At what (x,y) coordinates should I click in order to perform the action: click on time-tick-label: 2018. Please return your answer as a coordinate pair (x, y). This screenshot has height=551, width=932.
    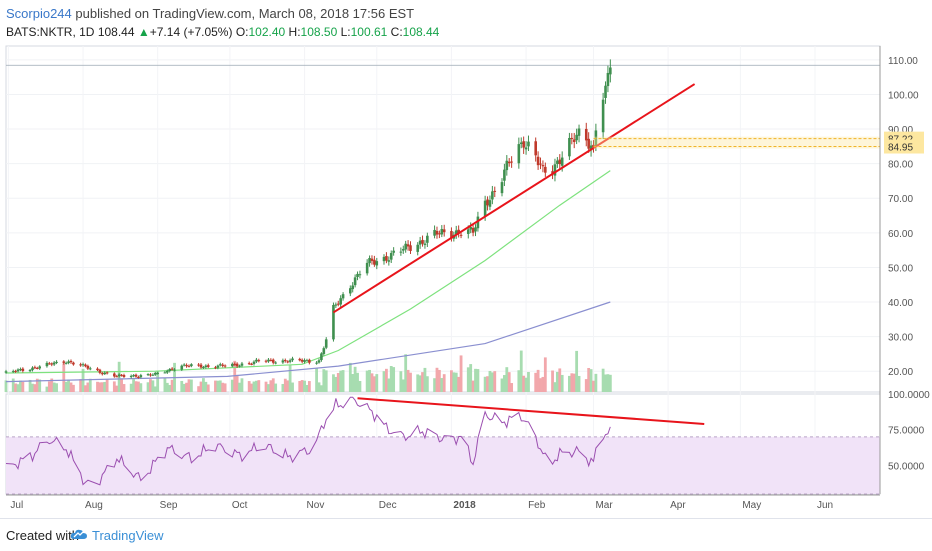
    Looking at the image, I should click on (464, 505).